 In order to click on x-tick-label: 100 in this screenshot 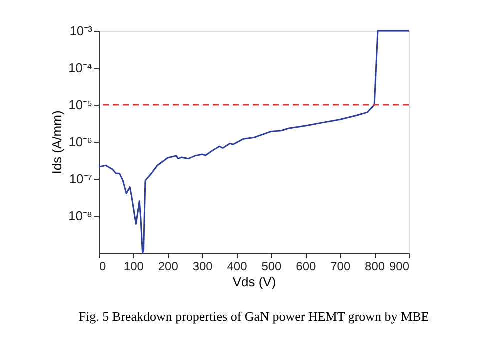, I will do `click(134, 267)`.